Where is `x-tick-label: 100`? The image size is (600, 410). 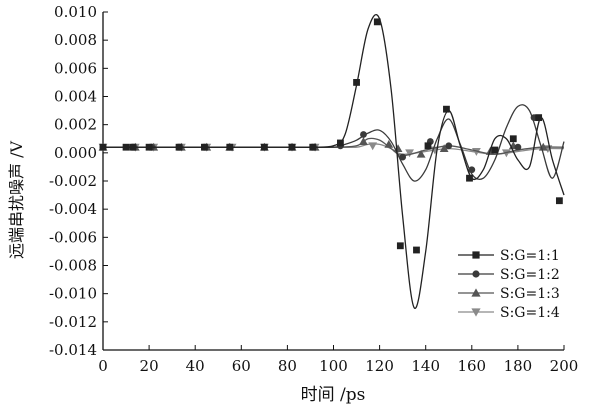 x-tick-label: 100 is located at coordinates (333, 366).